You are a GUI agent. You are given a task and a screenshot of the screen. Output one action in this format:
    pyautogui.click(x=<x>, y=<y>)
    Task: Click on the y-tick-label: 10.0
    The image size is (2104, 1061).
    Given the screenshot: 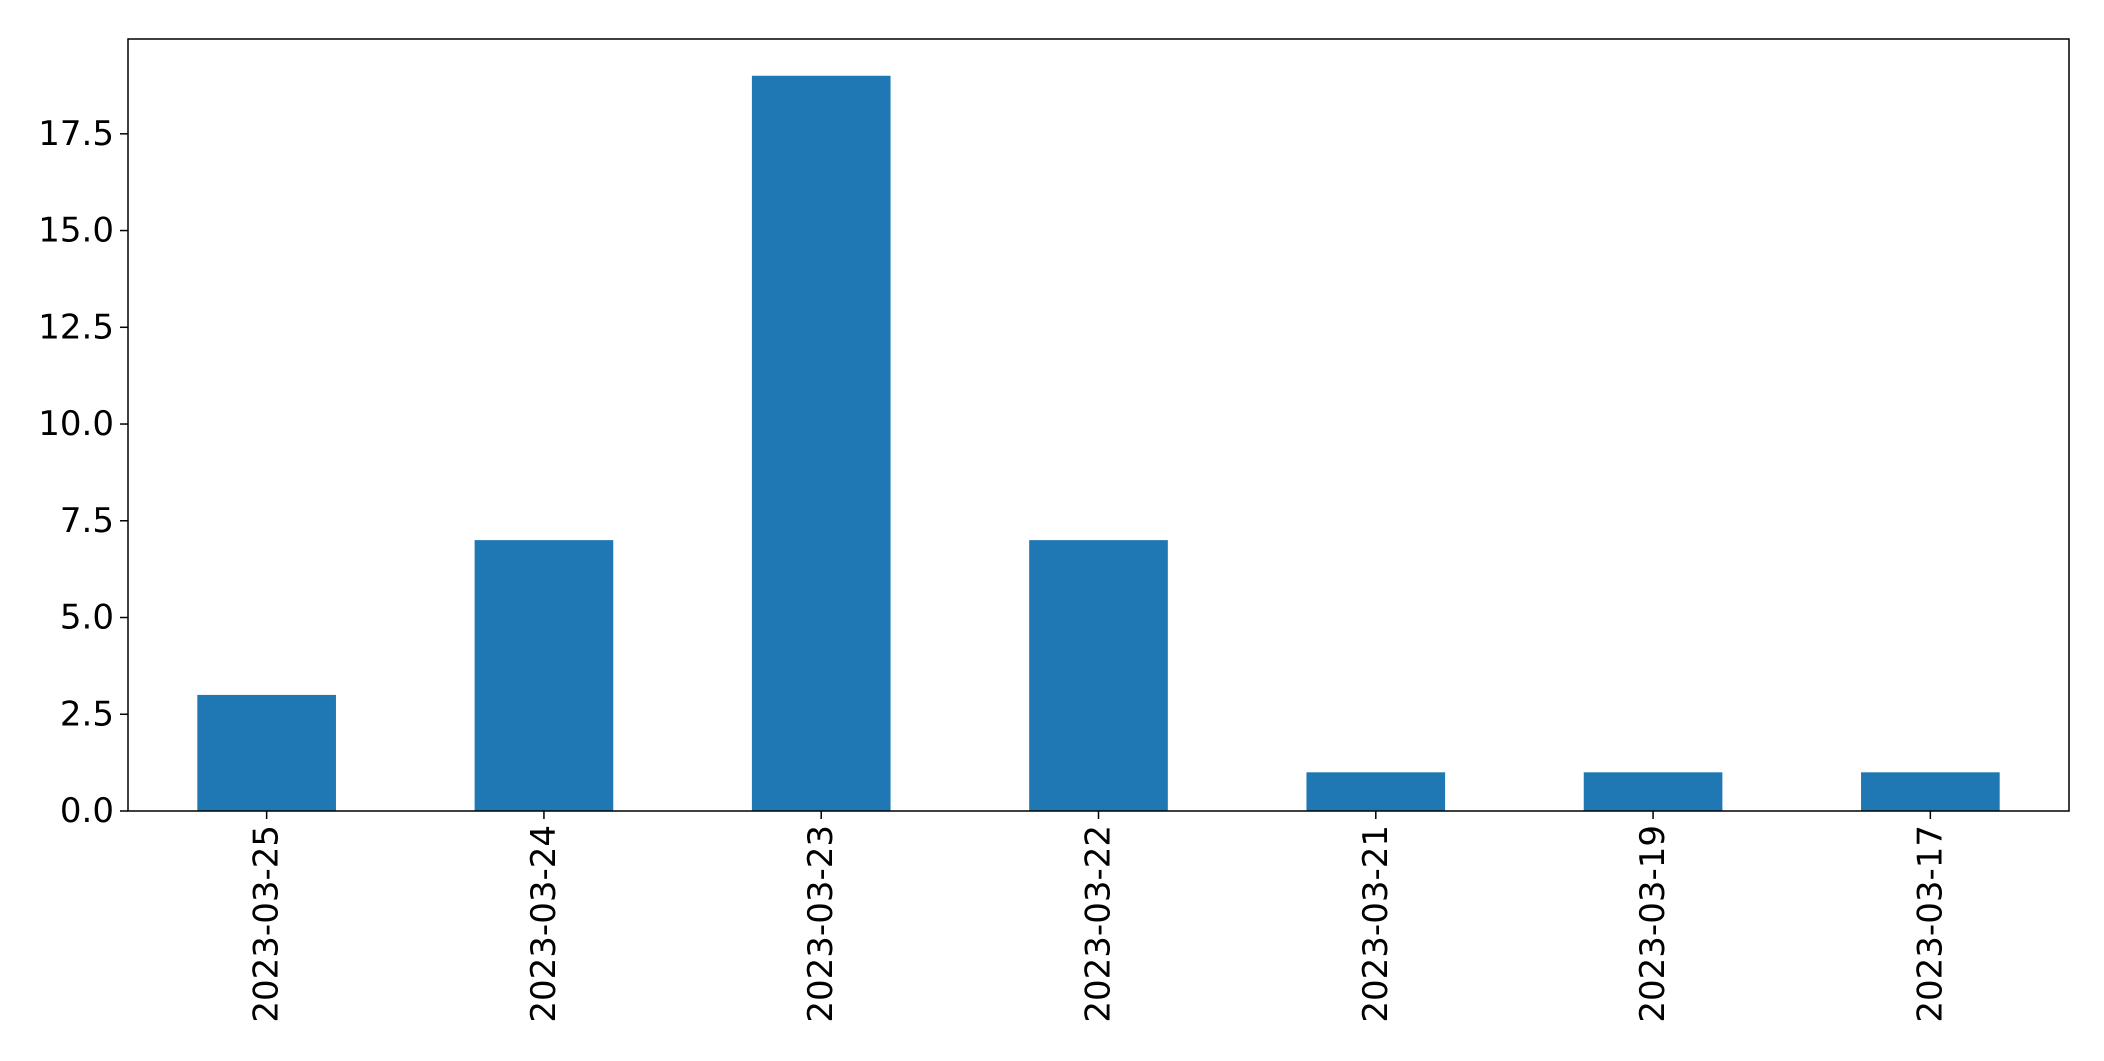 What is the action you would take?
    pyautogui.click(x=76, y=424)
    